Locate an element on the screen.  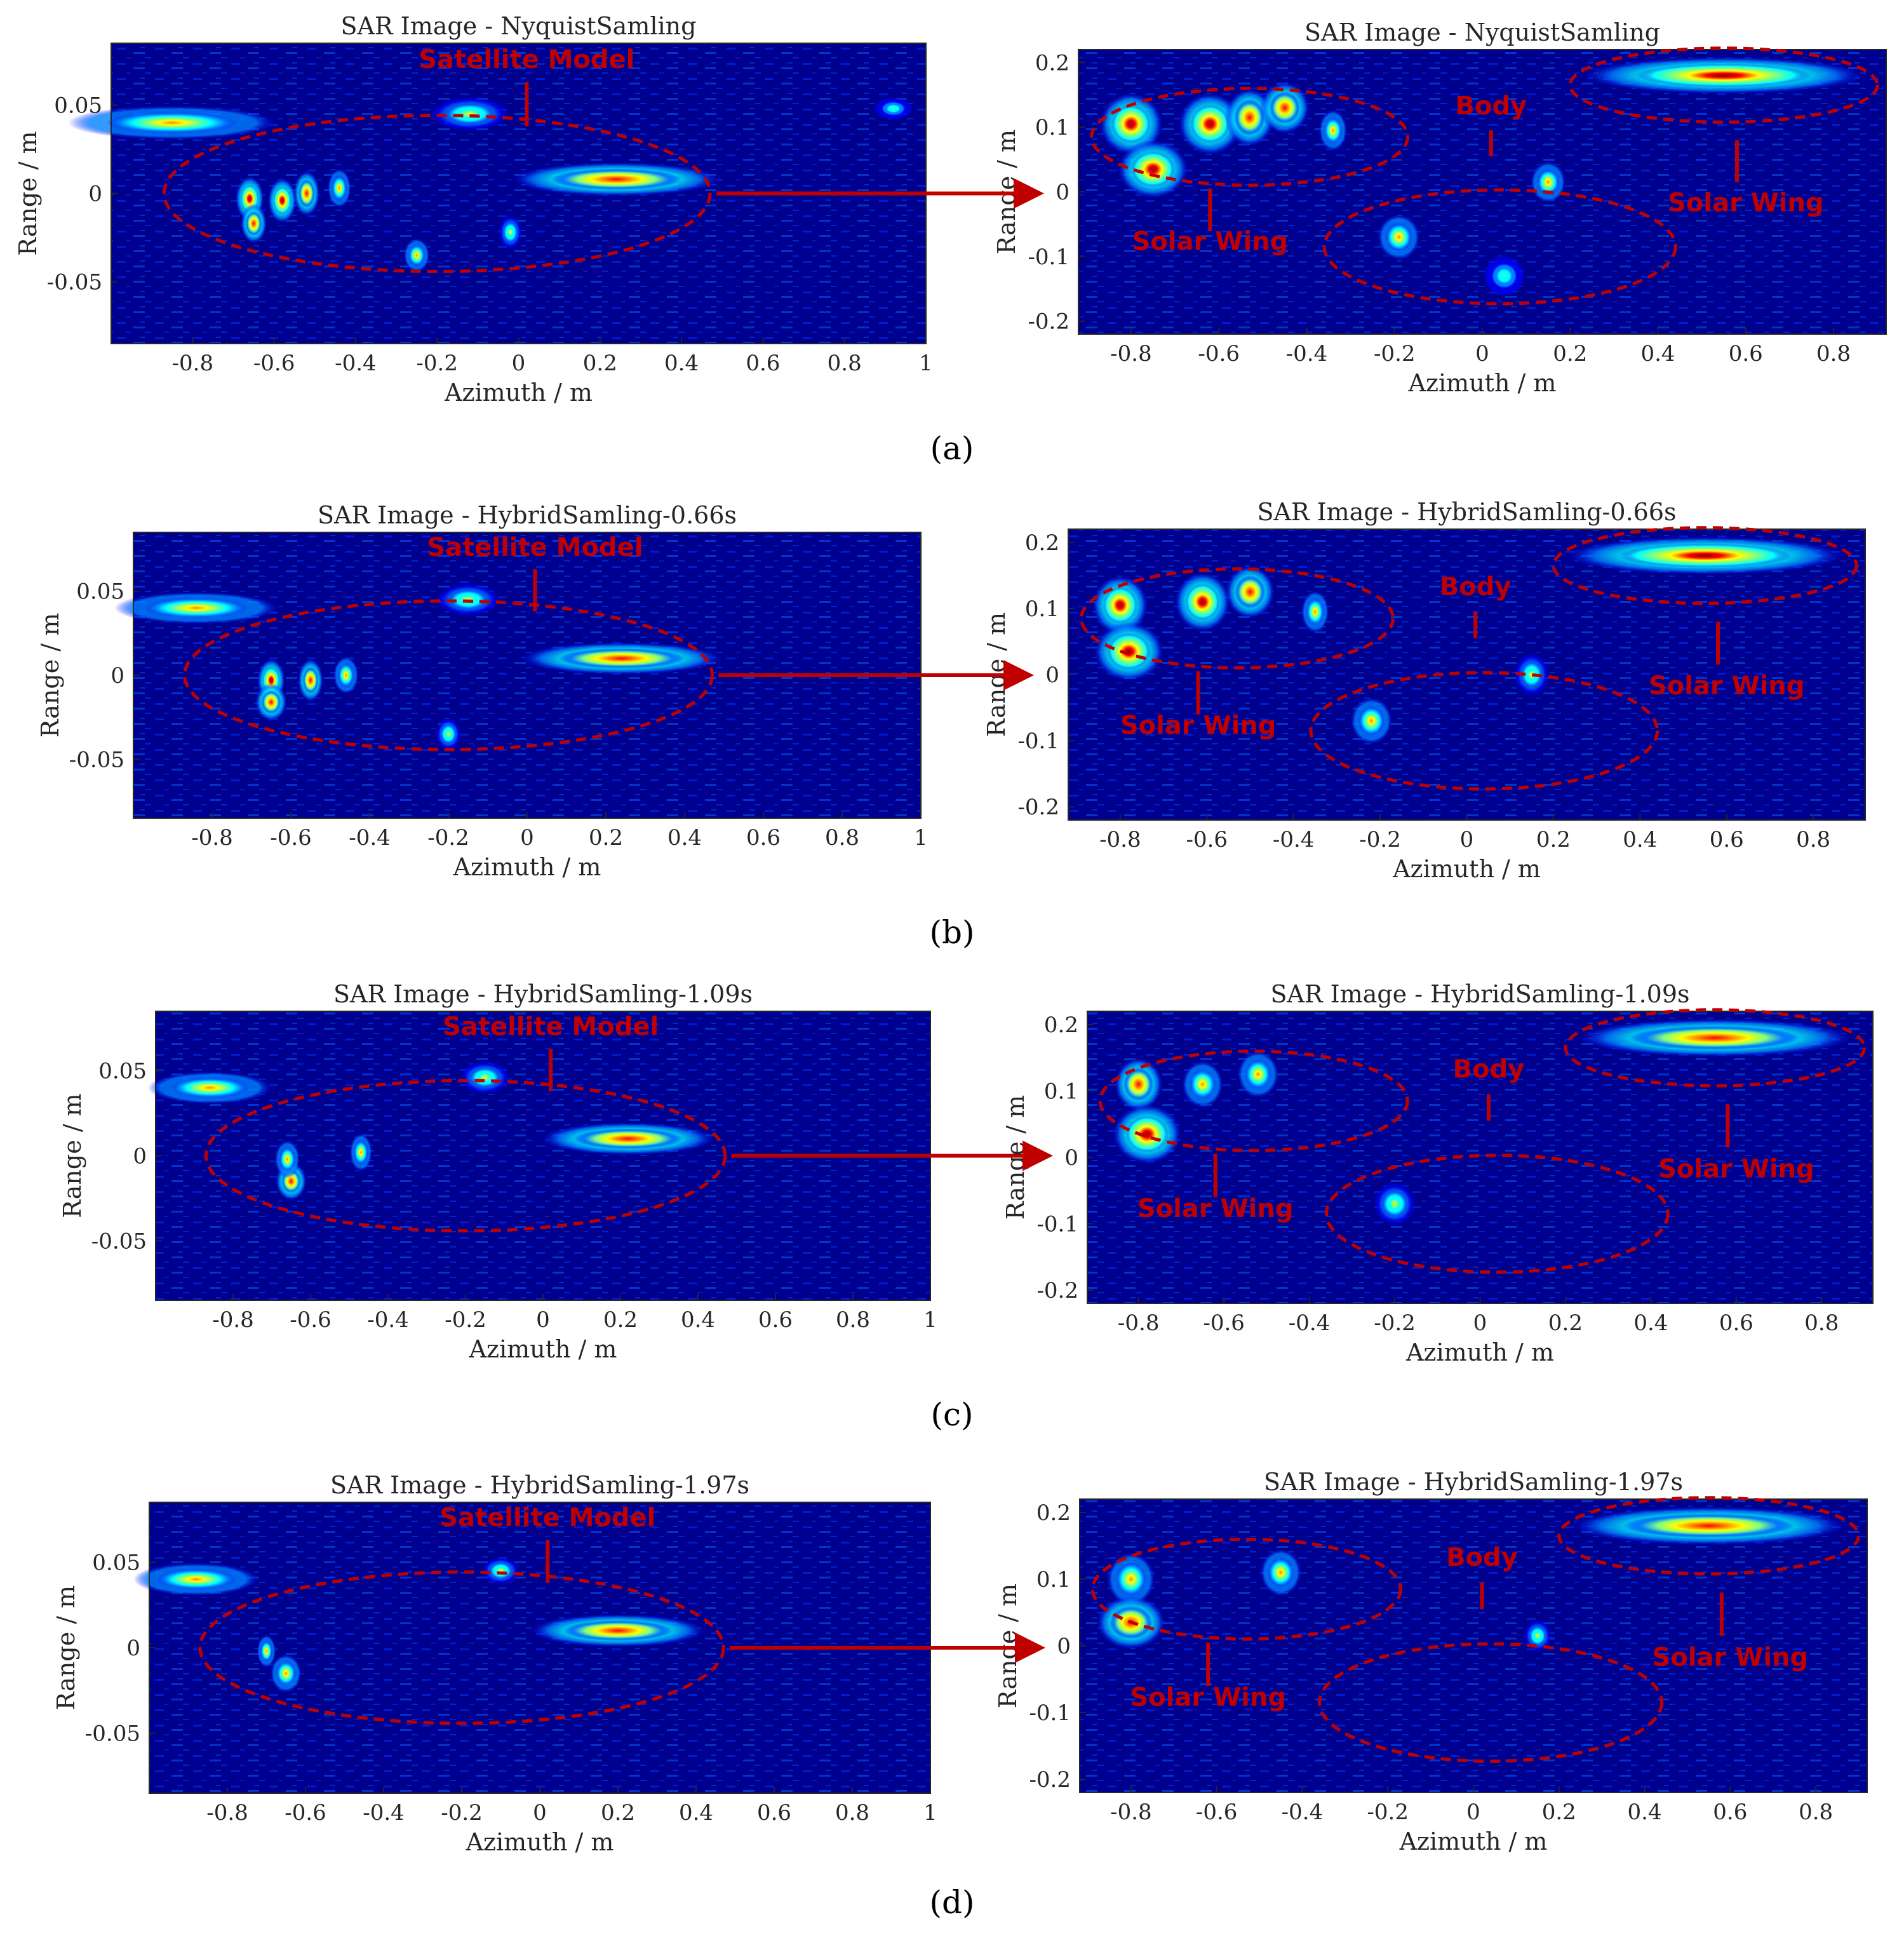
body-label: Body is located at coordinates (1491, 106).